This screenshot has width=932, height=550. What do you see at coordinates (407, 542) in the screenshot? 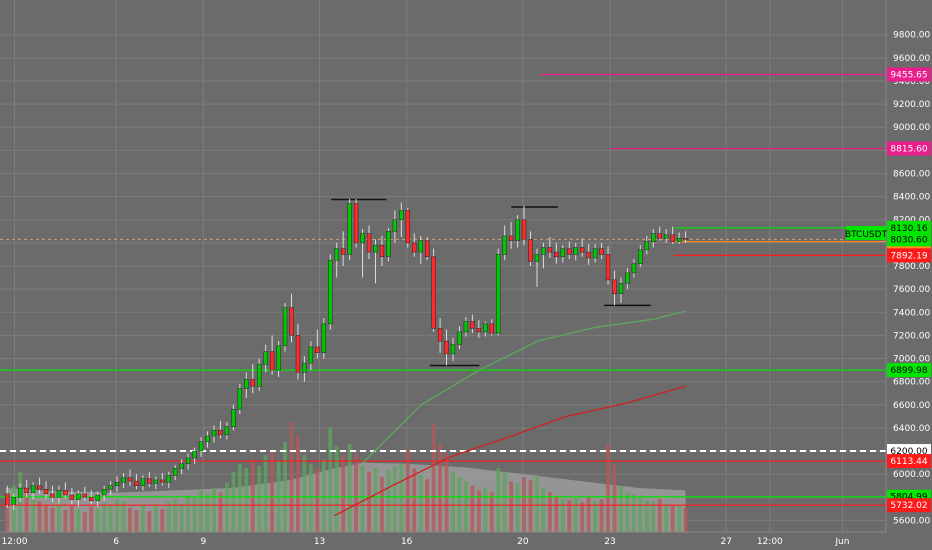
I see `time-tick-label: 16` at bounding box center [407, 542].